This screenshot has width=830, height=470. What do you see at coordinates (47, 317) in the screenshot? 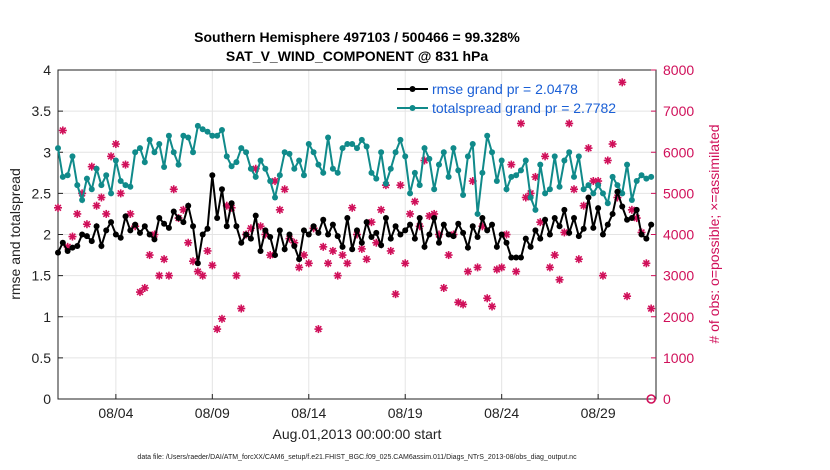
I see `y-left-tick-label: 1` at bounding box center [47, 317].